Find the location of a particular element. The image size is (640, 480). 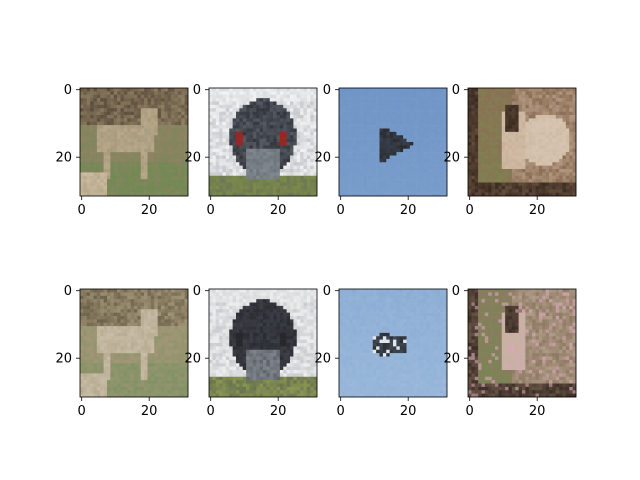

image-airplane-reconstruction is located at coordinates (393, 343).